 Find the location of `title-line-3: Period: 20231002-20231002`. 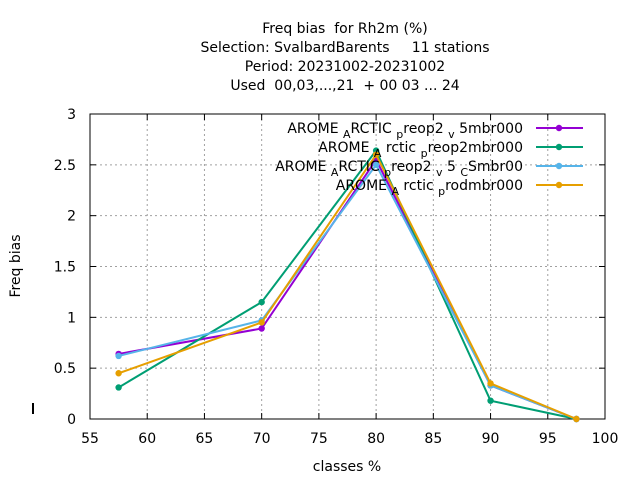

title-line-3: Period: 20231002-20231002 is located at coordinates (345, 67).